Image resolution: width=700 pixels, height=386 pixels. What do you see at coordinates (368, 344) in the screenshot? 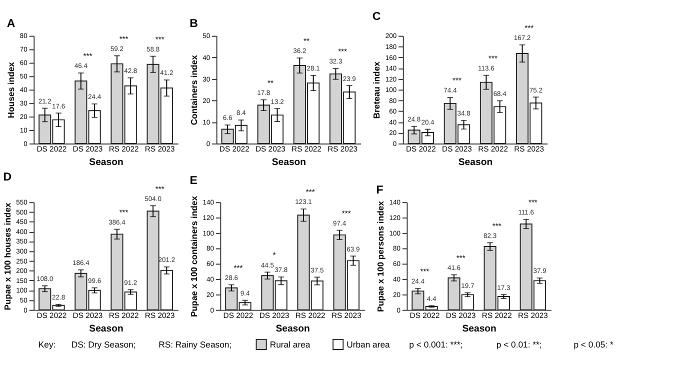
I see `legend-label: Urban area` at bounding box center [368, 344].